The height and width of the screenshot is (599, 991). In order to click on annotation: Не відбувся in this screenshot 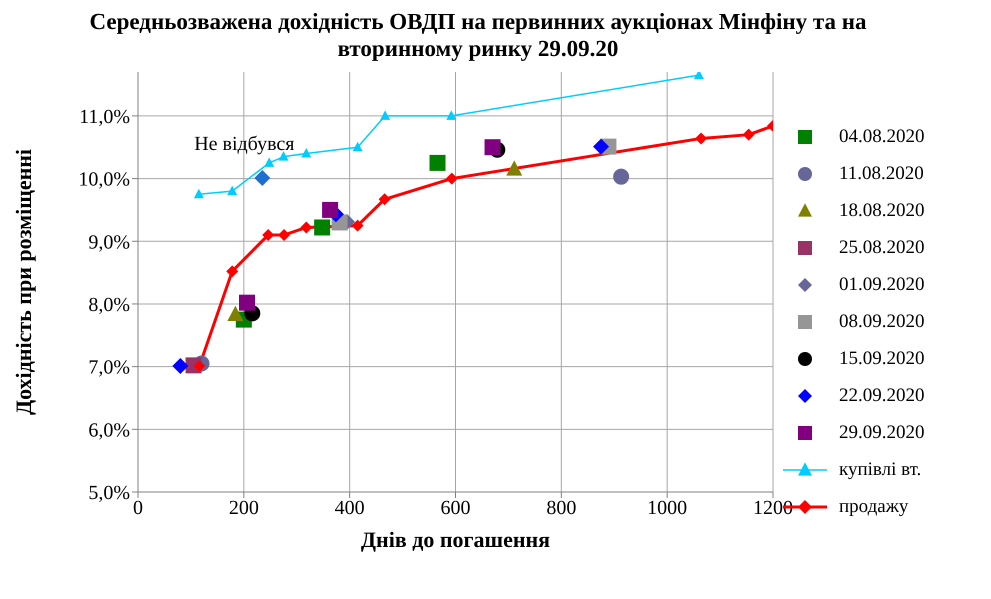, I will do `click(244, 143)`.